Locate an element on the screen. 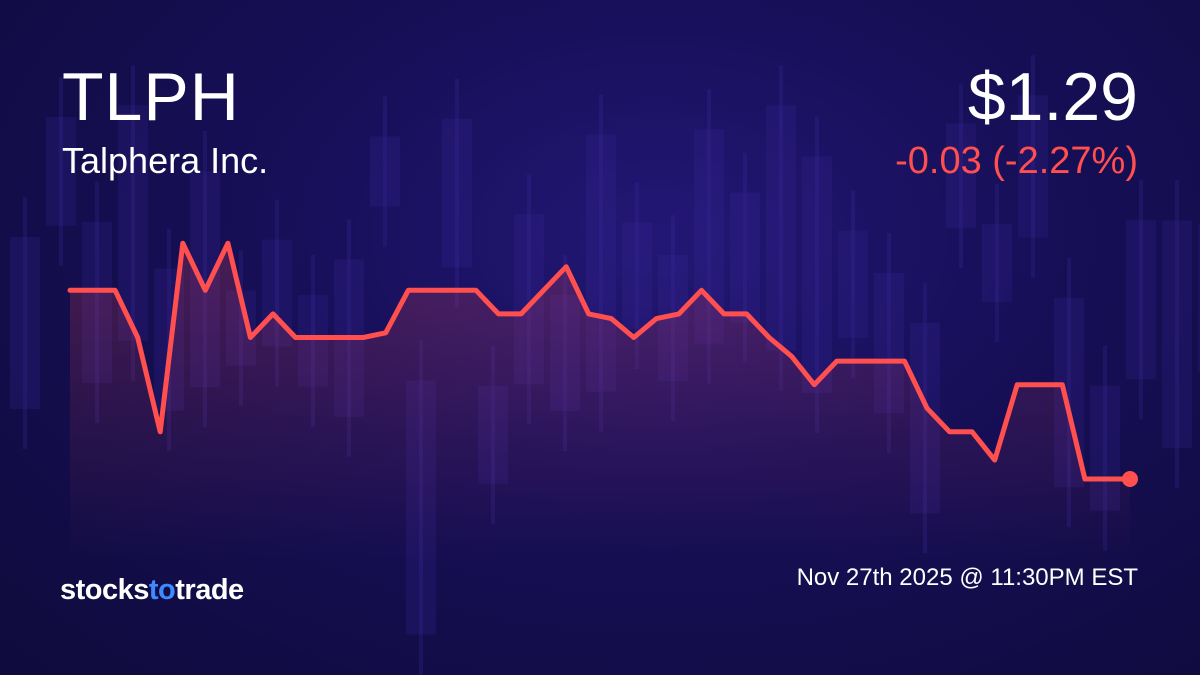 The image size is (1200, 675). stockstotrade-logo: stockstotrade is located at coordinates (152, 590).